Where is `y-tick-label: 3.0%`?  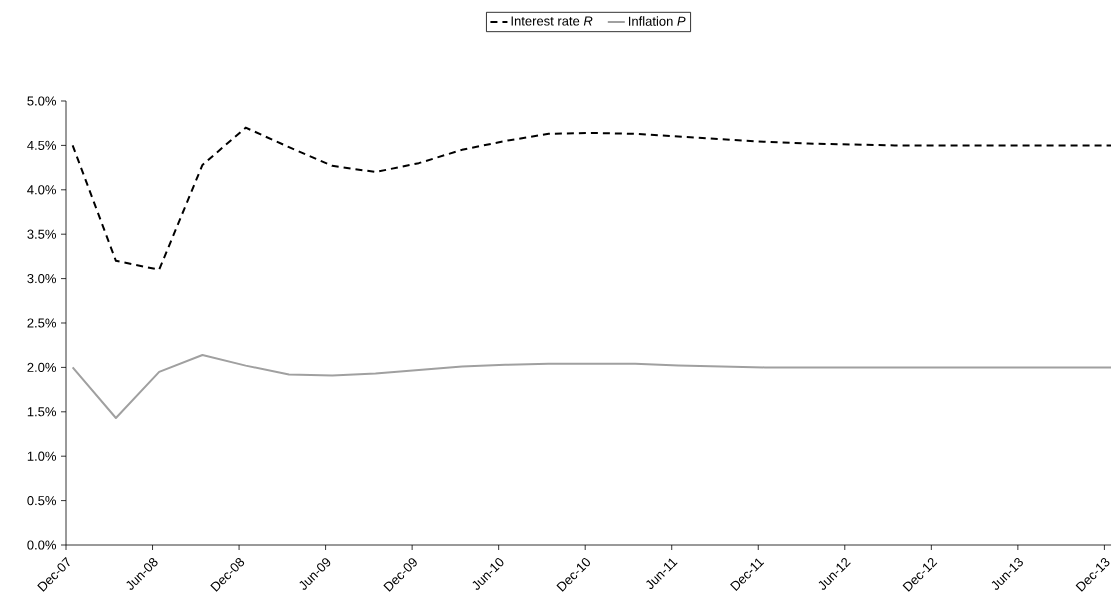
y-tick-label: 3.0% is located at coordinates (41, 278).